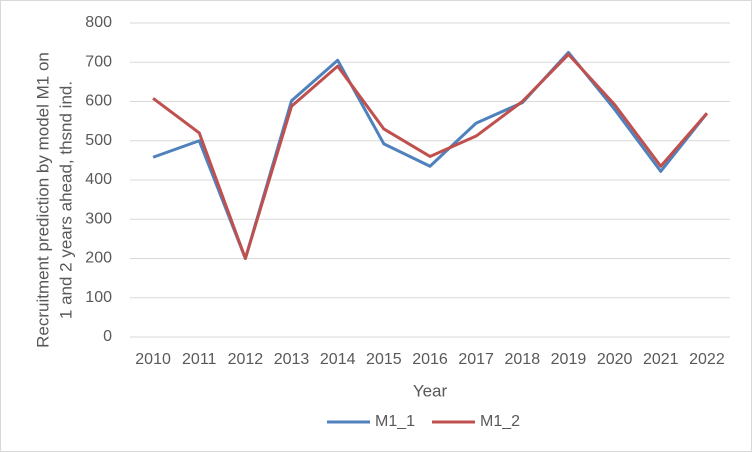  Describe the element at coordinates (98, 101) in the screenshot. I see `y-tick-label: 600` at that location.